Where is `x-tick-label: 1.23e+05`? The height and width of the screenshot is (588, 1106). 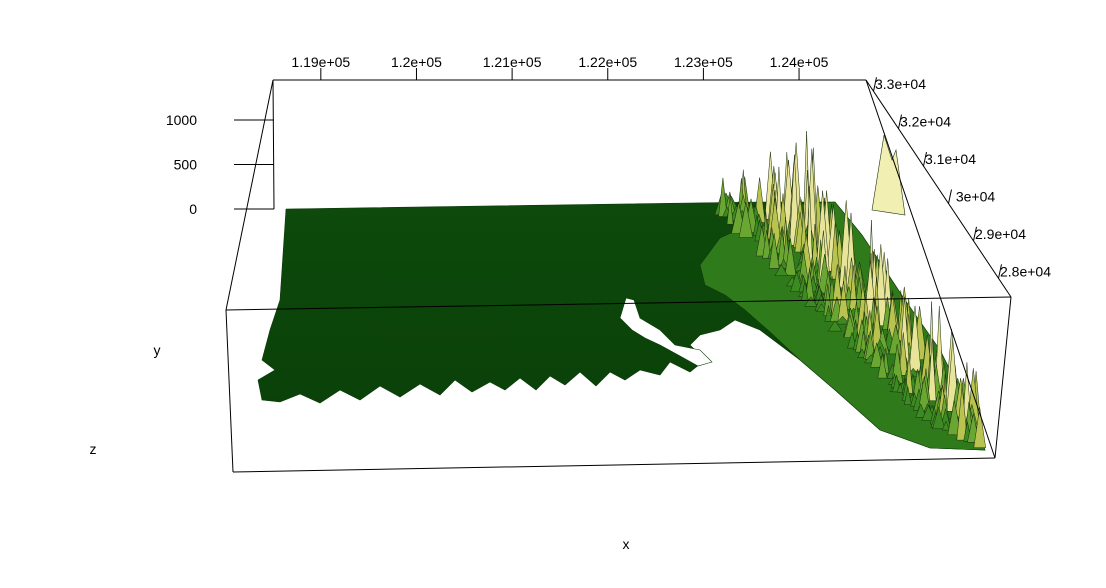
x-tick-label: 1.23e+05 is located at coordinates (703, 62).